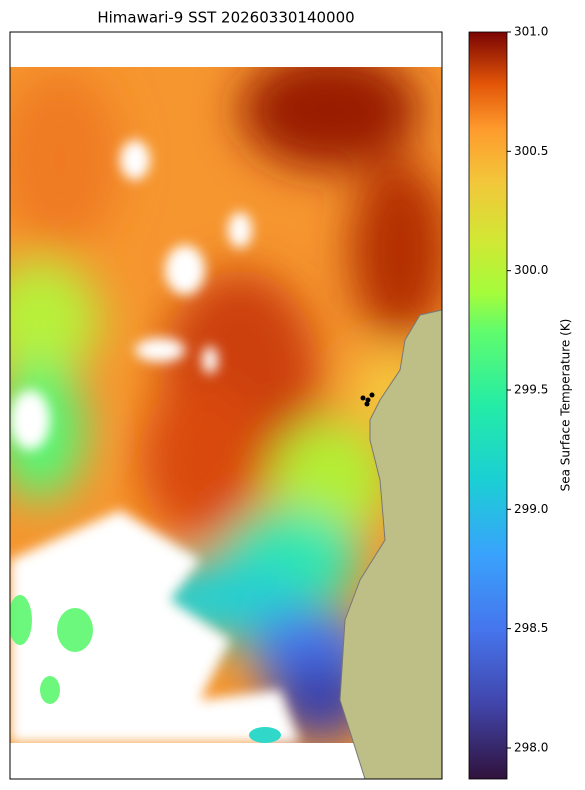 Image resolution: width=585 pixels, height=790 pixels. Describe the element at coordinates (566, 405) in the screenshot. I see `colorbar-label: Sea Surface Temperature (K)` at that location.